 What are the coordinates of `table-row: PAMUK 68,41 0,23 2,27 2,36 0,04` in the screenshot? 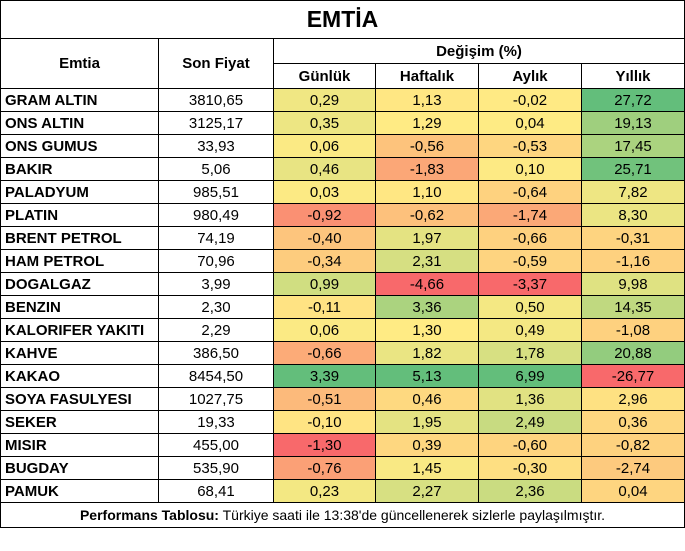 It's located at (342, 491).